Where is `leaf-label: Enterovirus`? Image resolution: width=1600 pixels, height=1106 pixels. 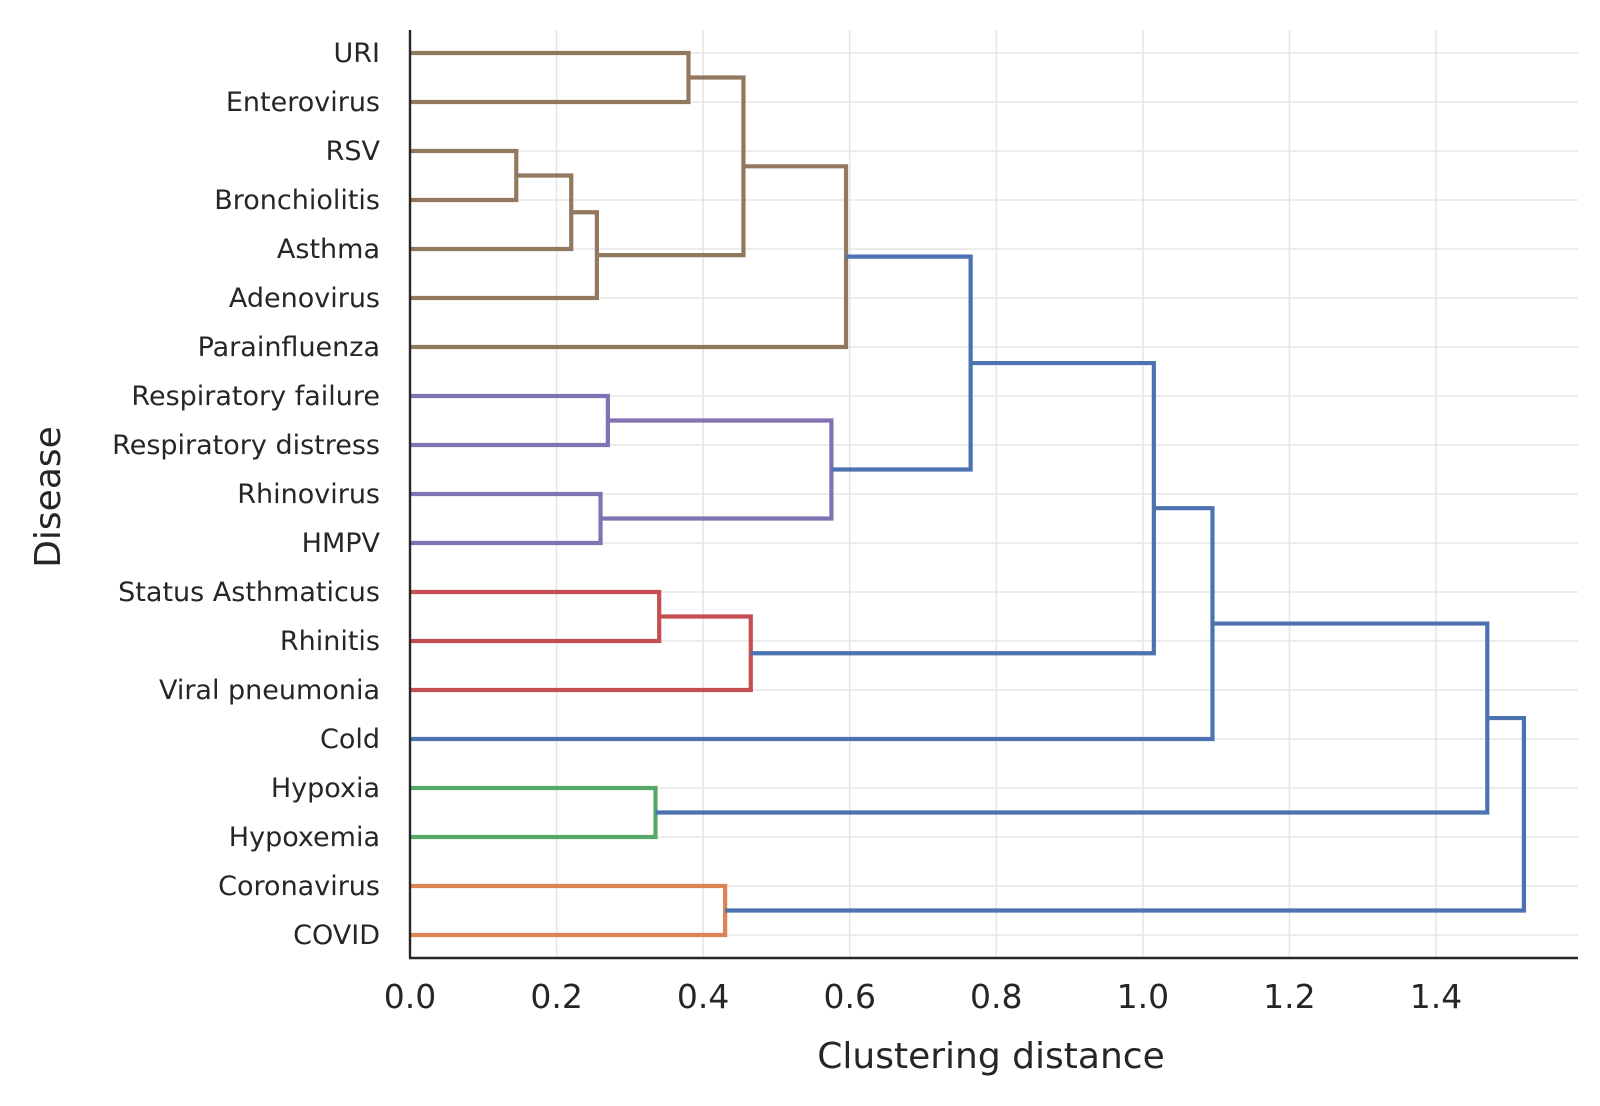
leaf-label: Enterovirus is located at coordinates (303, 102).